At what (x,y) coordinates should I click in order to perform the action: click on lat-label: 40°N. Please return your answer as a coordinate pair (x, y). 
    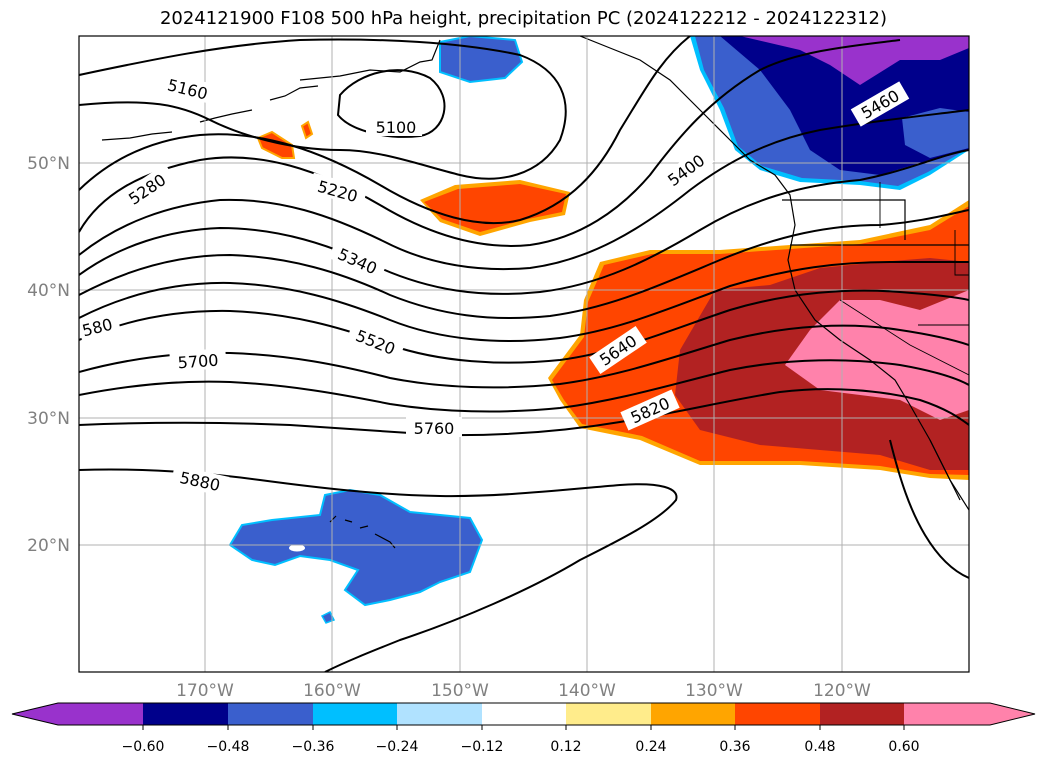
    Looking at the image, I should click on (48, 291).